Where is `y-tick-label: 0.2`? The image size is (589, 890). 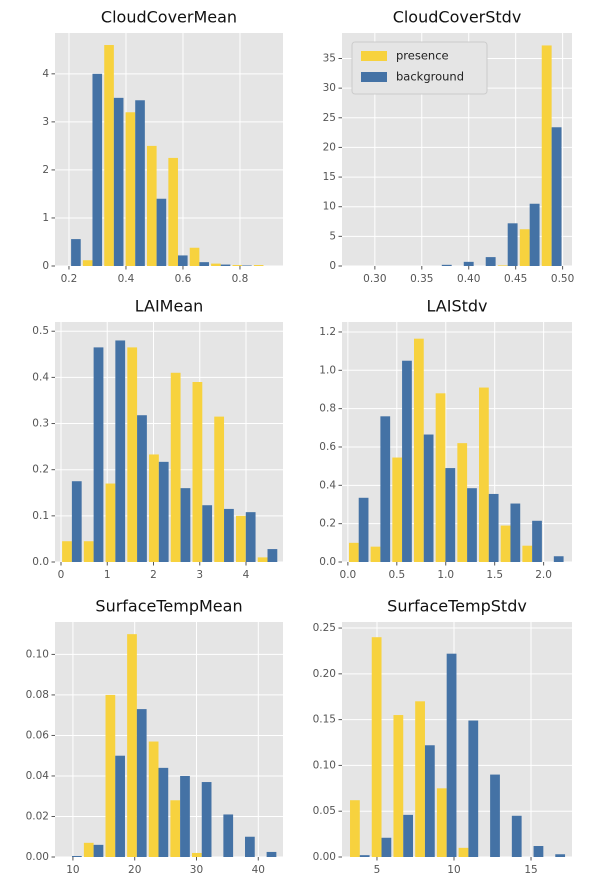 y-tick-label: 0.2 is located at coordinates (40, 470).